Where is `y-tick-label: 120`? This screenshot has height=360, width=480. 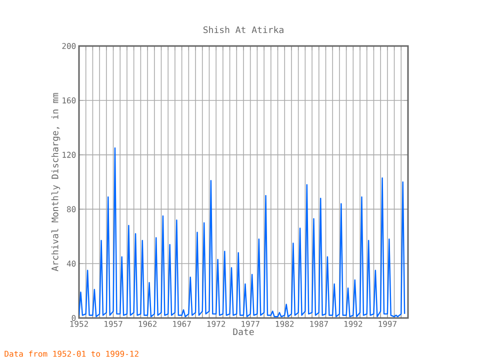
y-tick-label: 120 is located at coordinates (69, 155).